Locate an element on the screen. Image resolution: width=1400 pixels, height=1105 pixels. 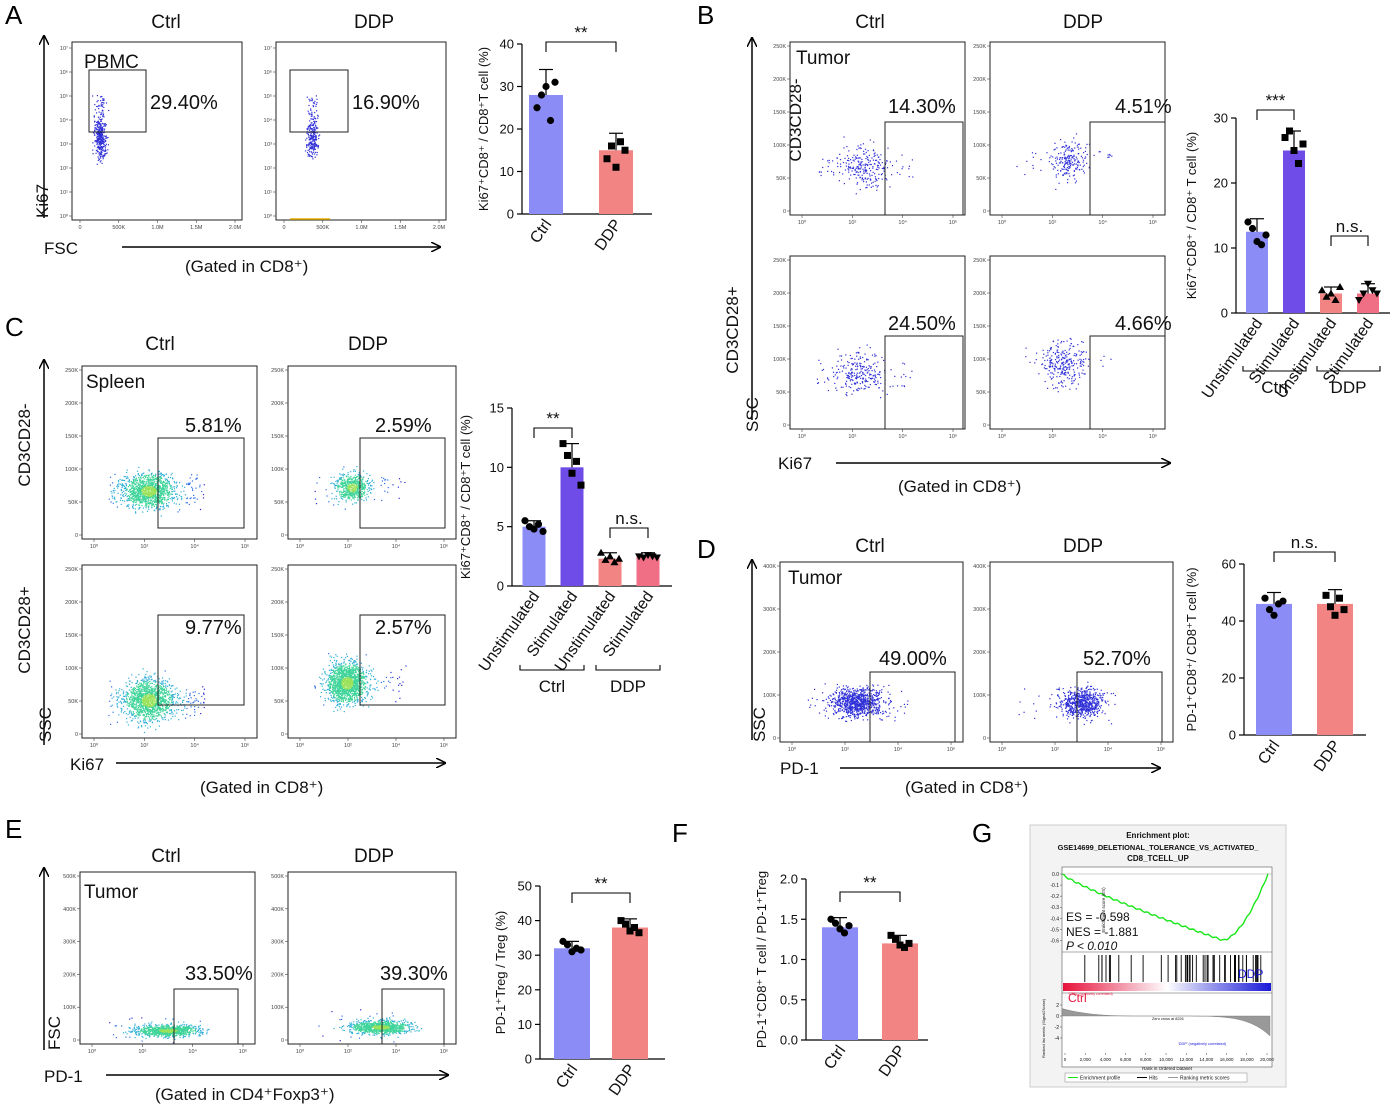
y-tick-label: 30 is located at coordinates (1221, 118).